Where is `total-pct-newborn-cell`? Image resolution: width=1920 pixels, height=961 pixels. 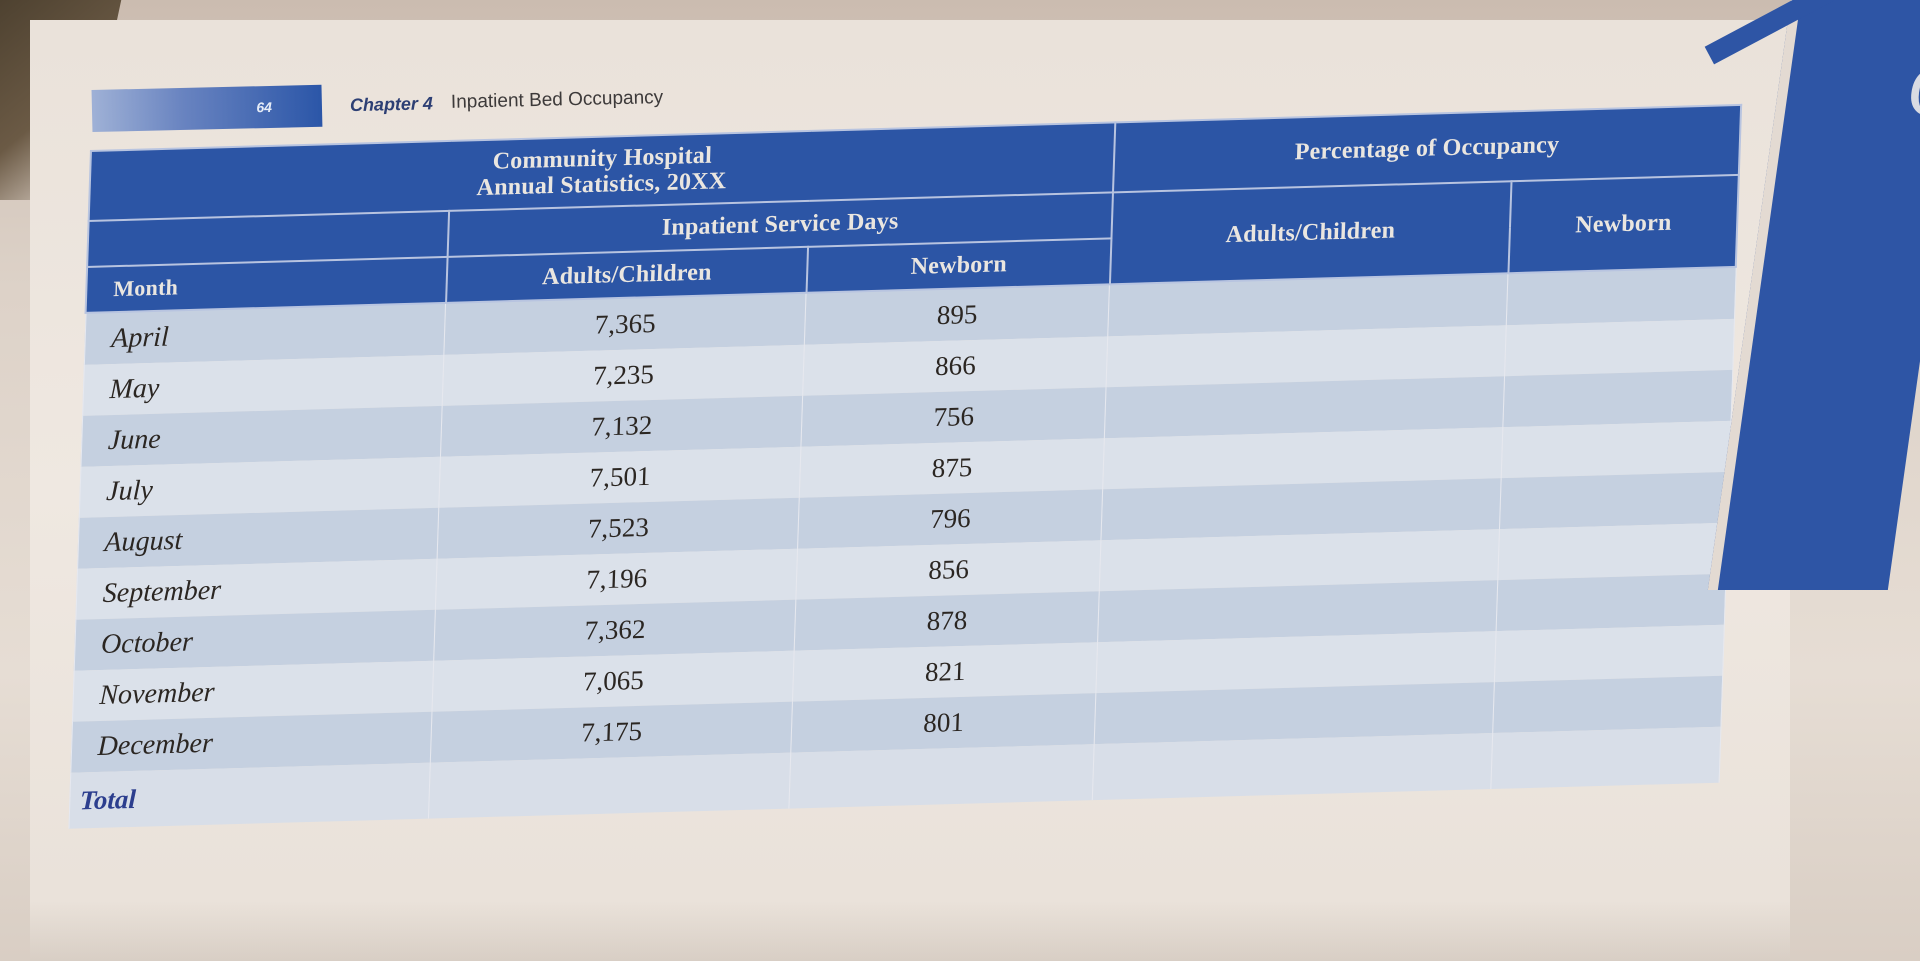
total-pct-newborn-cell is located at coordinates (1605, 758).